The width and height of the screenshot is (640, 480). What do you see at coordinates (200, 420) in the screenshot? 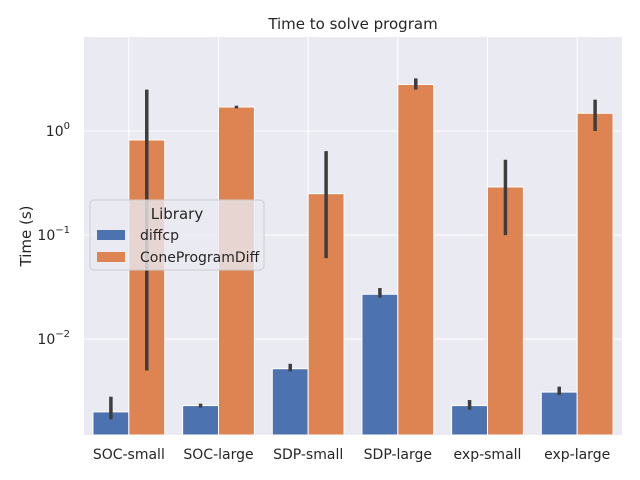
I see `bar-diffcp-soc-large` at bounding box center [200, 420].